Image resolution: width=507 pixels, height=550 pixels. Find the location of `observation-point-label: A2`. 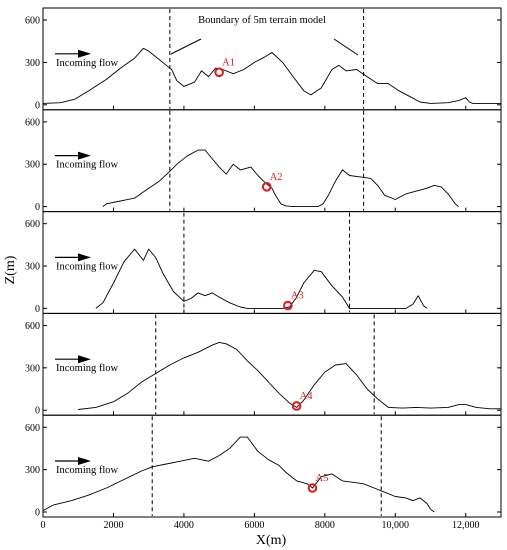

observation-point-label: A2 is located at coordinates (276, 177).